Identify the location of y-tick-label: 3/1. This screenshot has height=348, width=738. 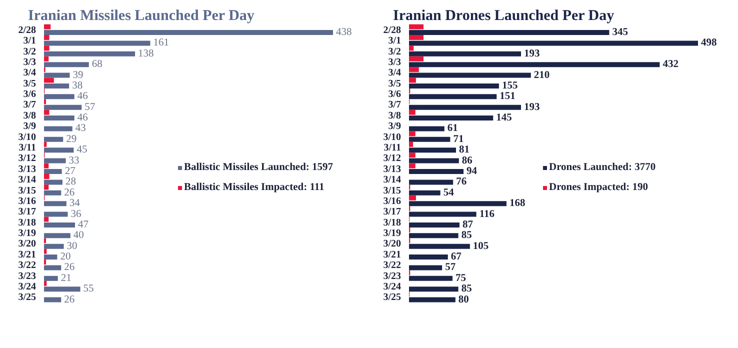
(394, 41).